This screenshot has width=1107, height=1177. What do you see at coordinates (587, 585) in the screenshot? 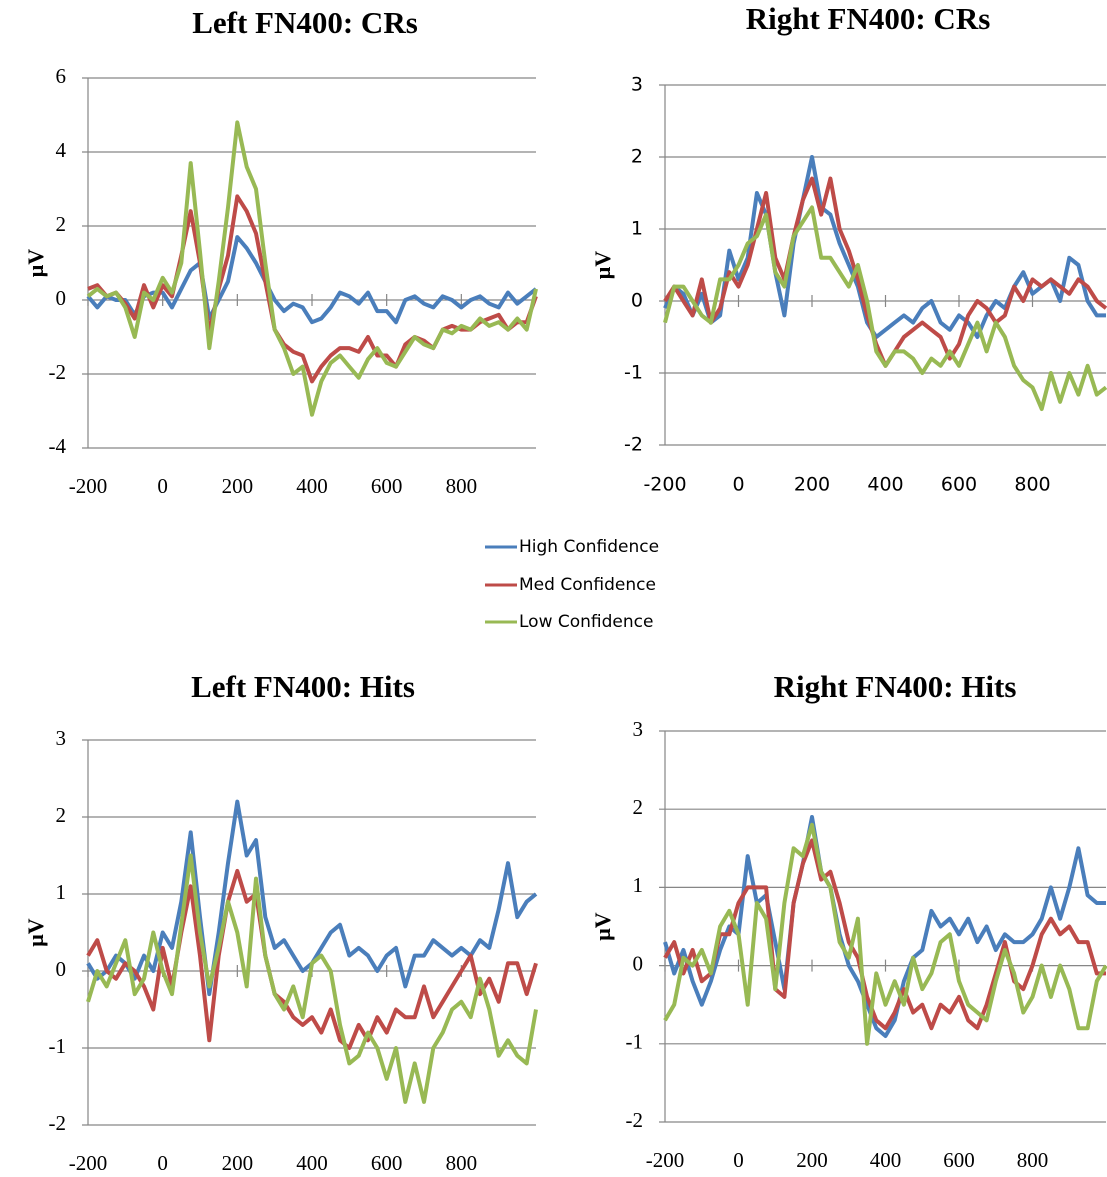
I see `legend-label: Med Confidence` at bounding box center [587, 585].